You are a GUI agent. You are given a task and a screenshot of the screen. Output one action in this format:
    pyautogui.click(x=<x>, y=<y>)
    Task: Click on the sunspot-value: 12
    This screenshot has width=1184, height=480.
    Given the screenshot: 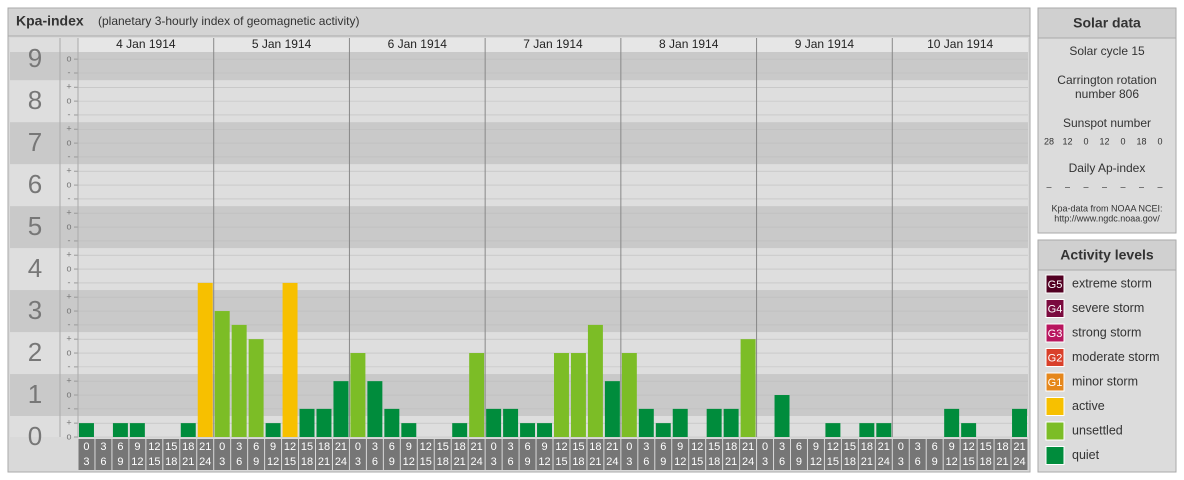 What is the action you would take?
    pyautogui.click(x=1104, y=141)
    